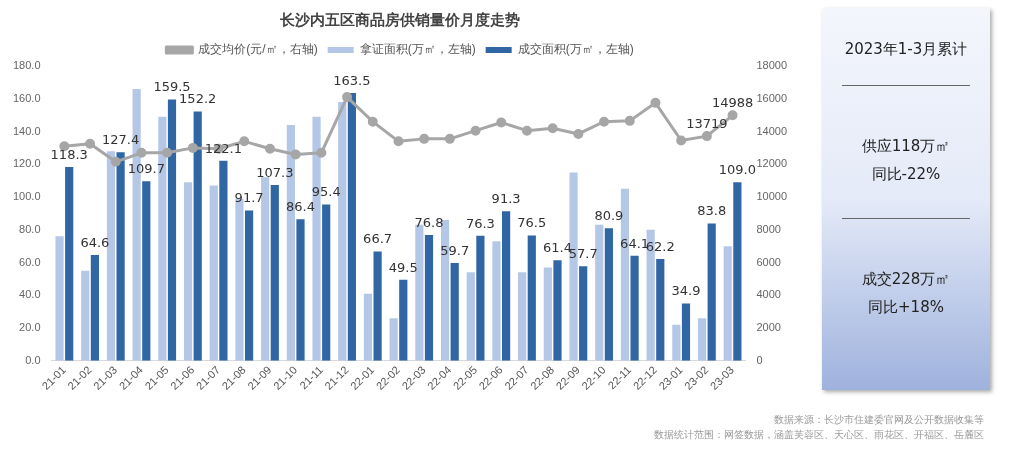 The height and width of the screenshot is (460, 1024). I want to click on source-note: 数据来源：长沙市住建委官网及公开数据收集等, so click(878, 420).